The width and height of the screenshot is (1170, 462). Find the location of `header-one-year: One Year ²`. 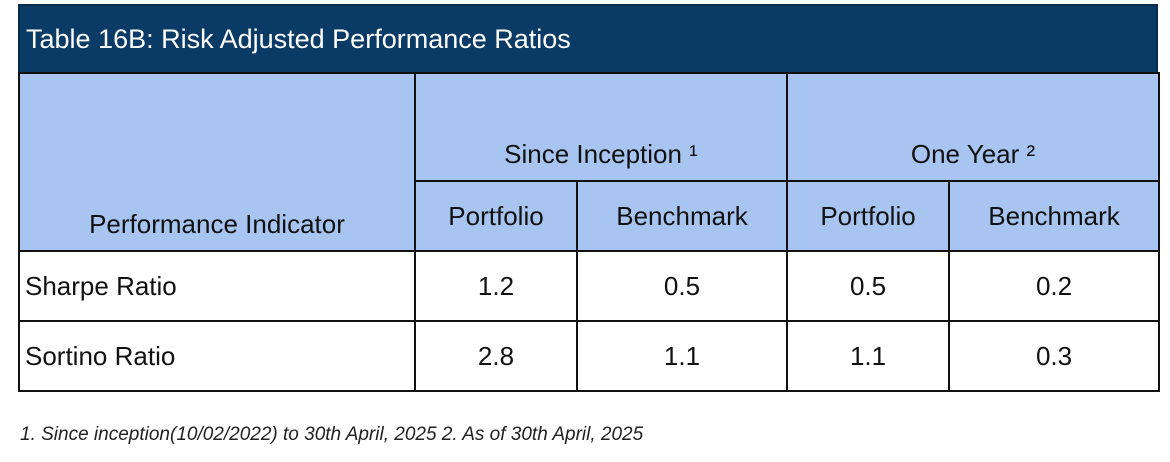

header-one-year: One Year ² is located at coordinates (973, 127).